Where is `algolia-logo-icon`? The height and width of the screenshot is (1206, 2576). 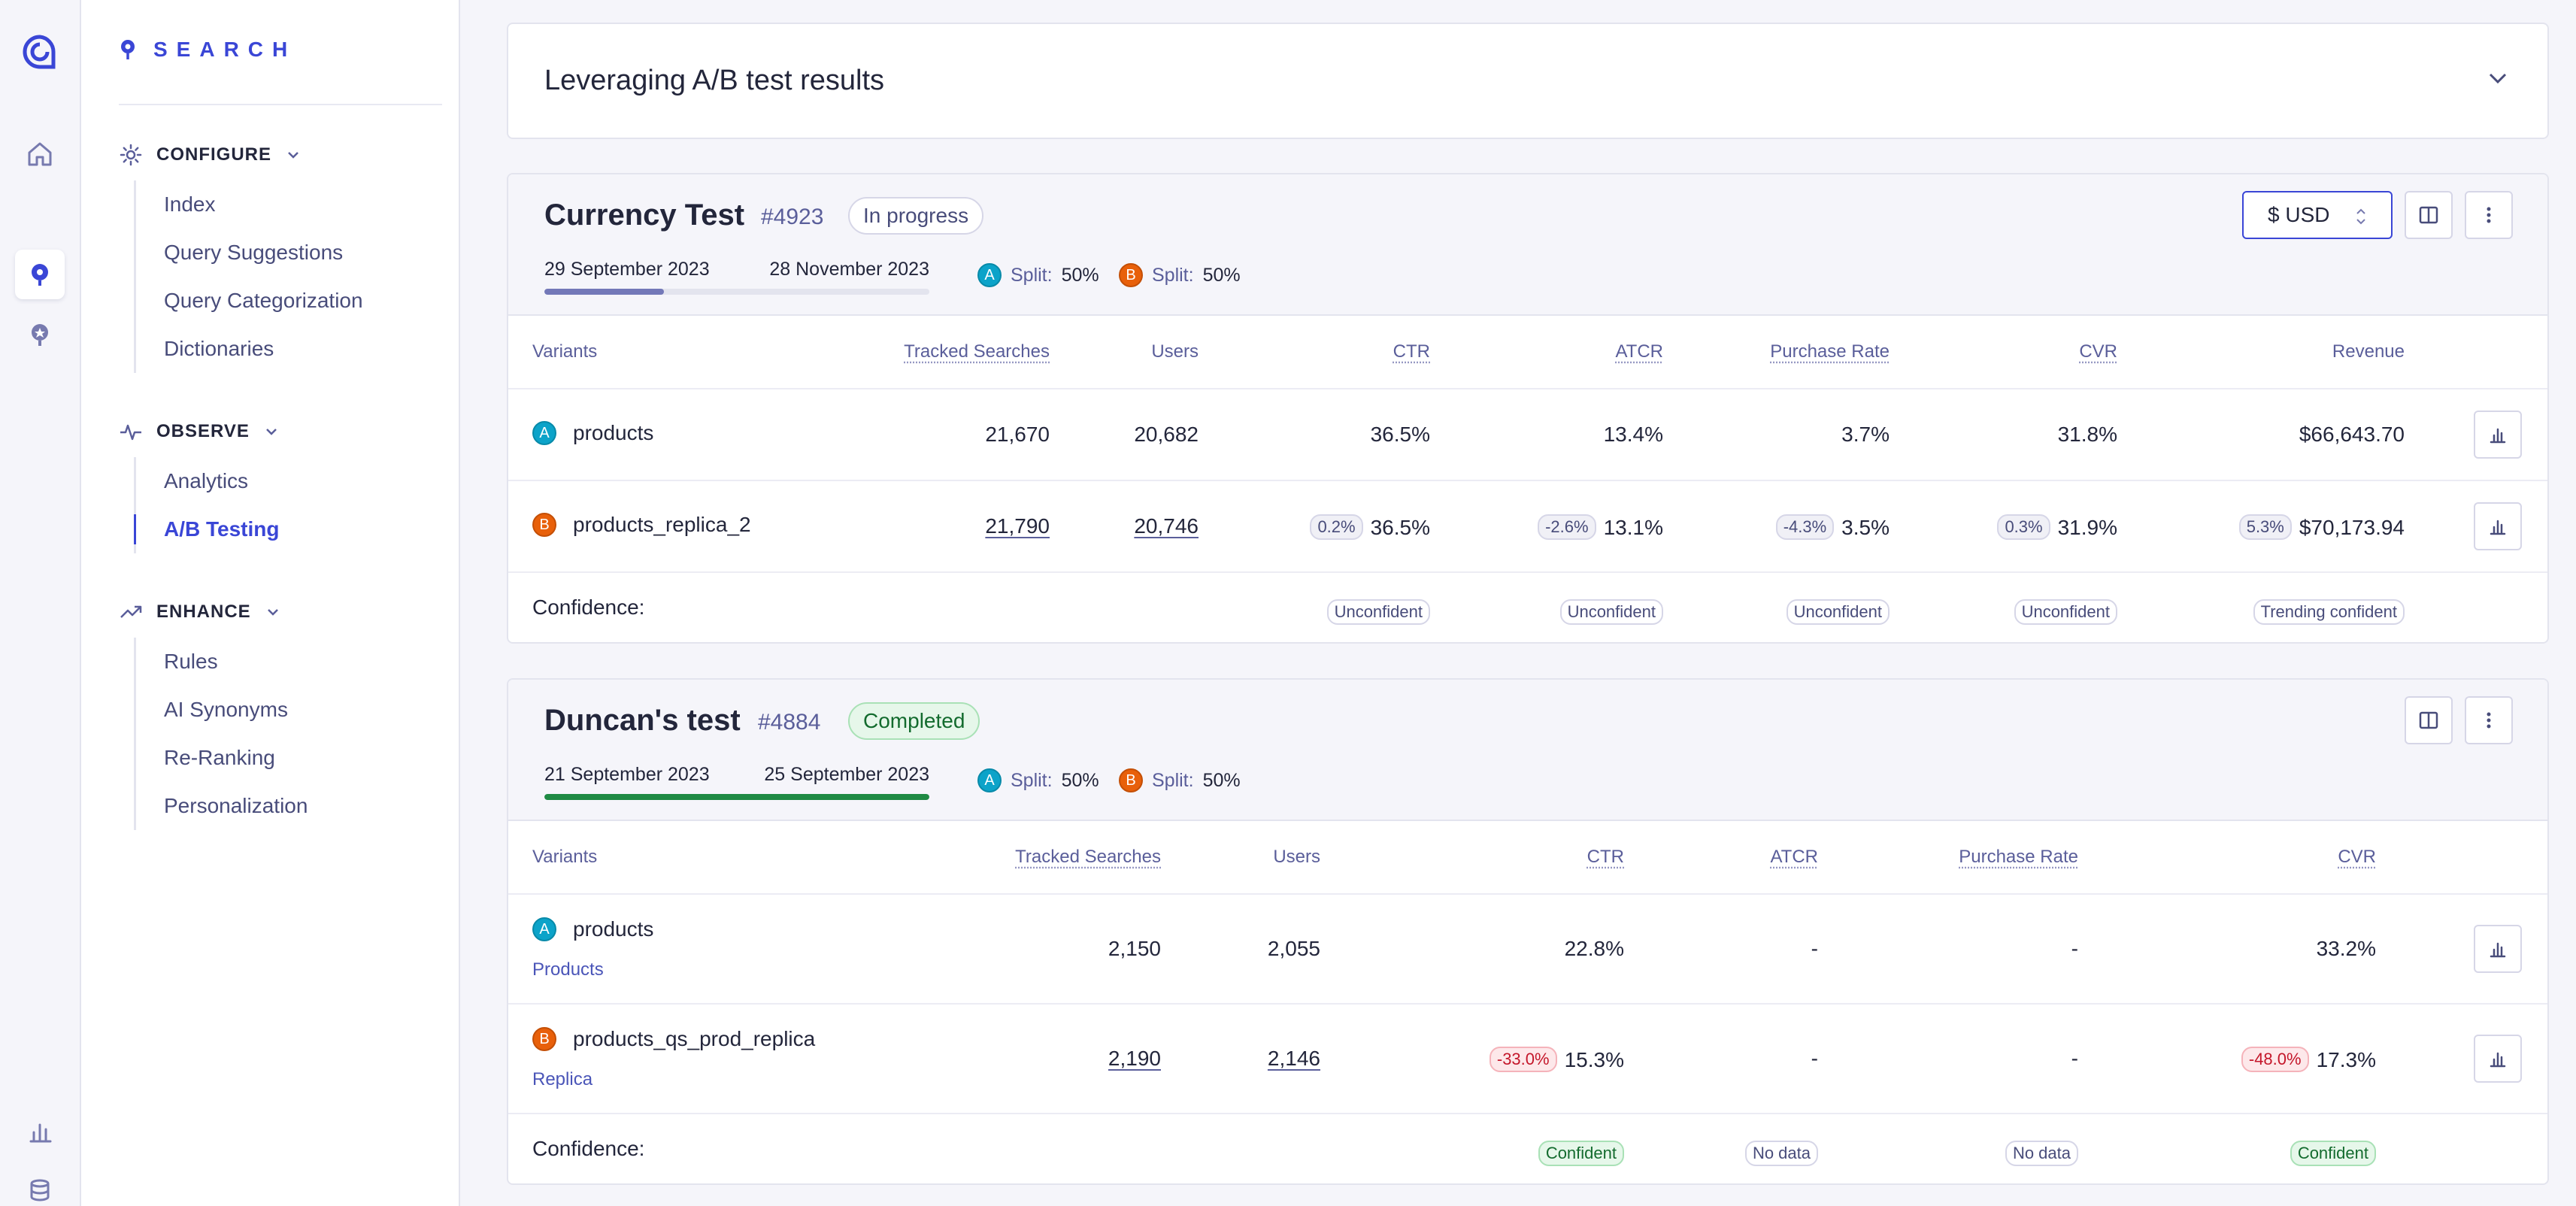 algolia-logo-icon is located at coordinates (40, 52).